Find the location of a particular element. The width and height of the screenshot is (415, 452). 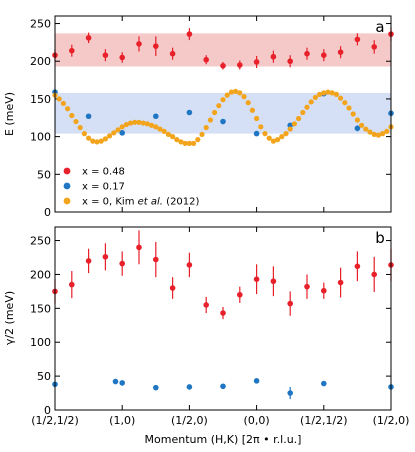

panel-b-x-tick-label: (1,0) is located at coordinates (122, 420).